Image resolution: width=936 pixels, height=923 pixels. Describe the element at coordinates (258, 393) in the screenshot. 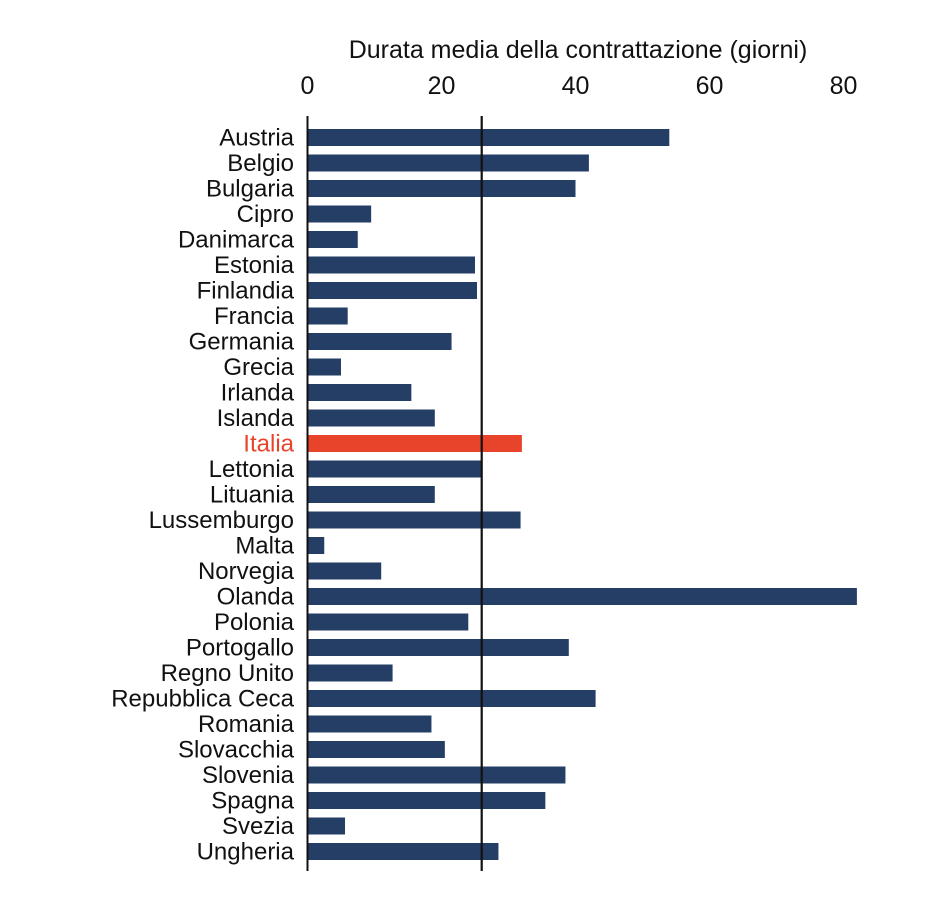

I see `category-label: Irlanda` at that location.